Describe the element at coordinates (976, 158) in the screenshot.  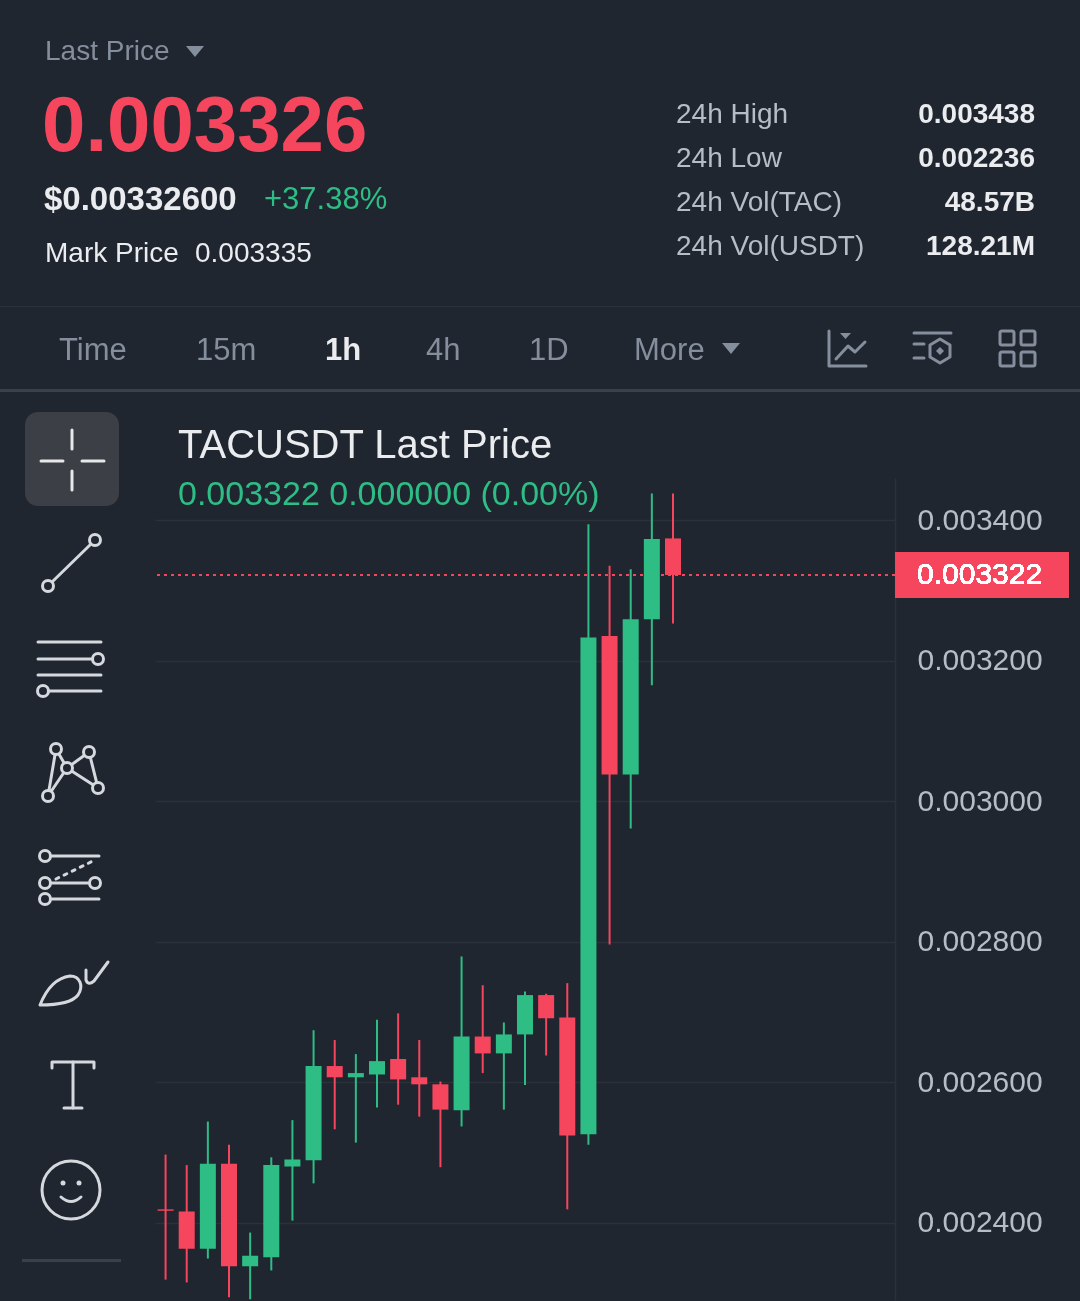
I see `text: 0.002236` at that location.